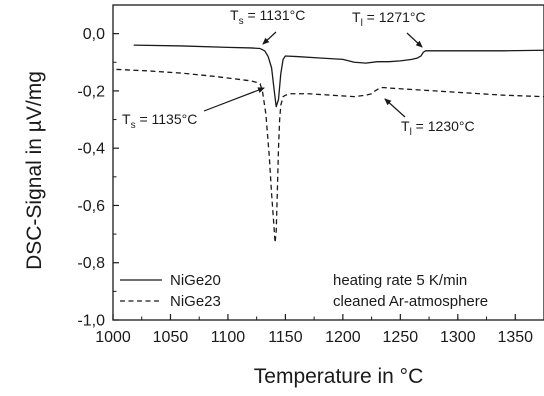  Describe the element at coordinates (195, 280) in the screenshot. I see `legend-label-nige20: NiGe20` at that location.